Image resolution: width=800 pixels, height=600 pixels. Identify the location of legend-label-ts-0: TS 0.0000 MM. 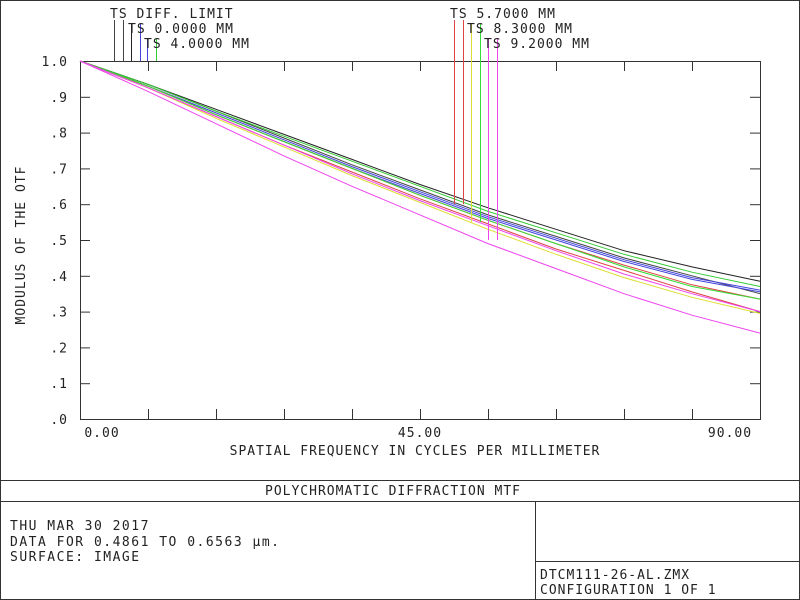
(181, 29).